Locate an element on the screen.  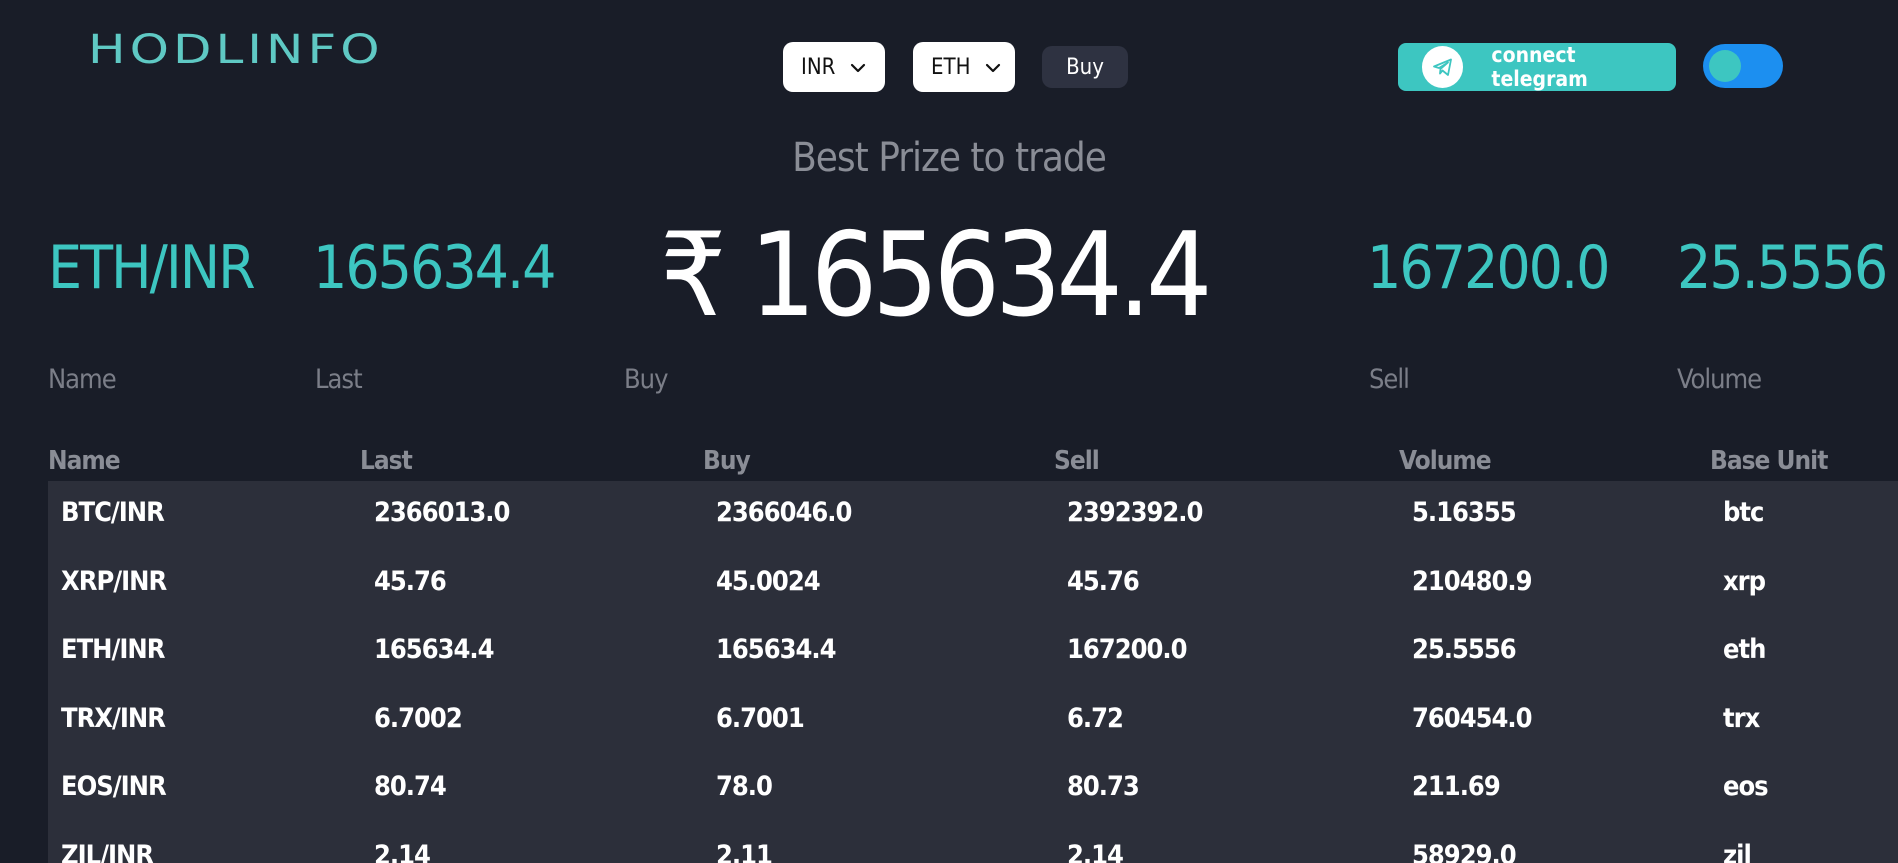
cell-volume: 211.69 is located at coordinates (1456, 787).